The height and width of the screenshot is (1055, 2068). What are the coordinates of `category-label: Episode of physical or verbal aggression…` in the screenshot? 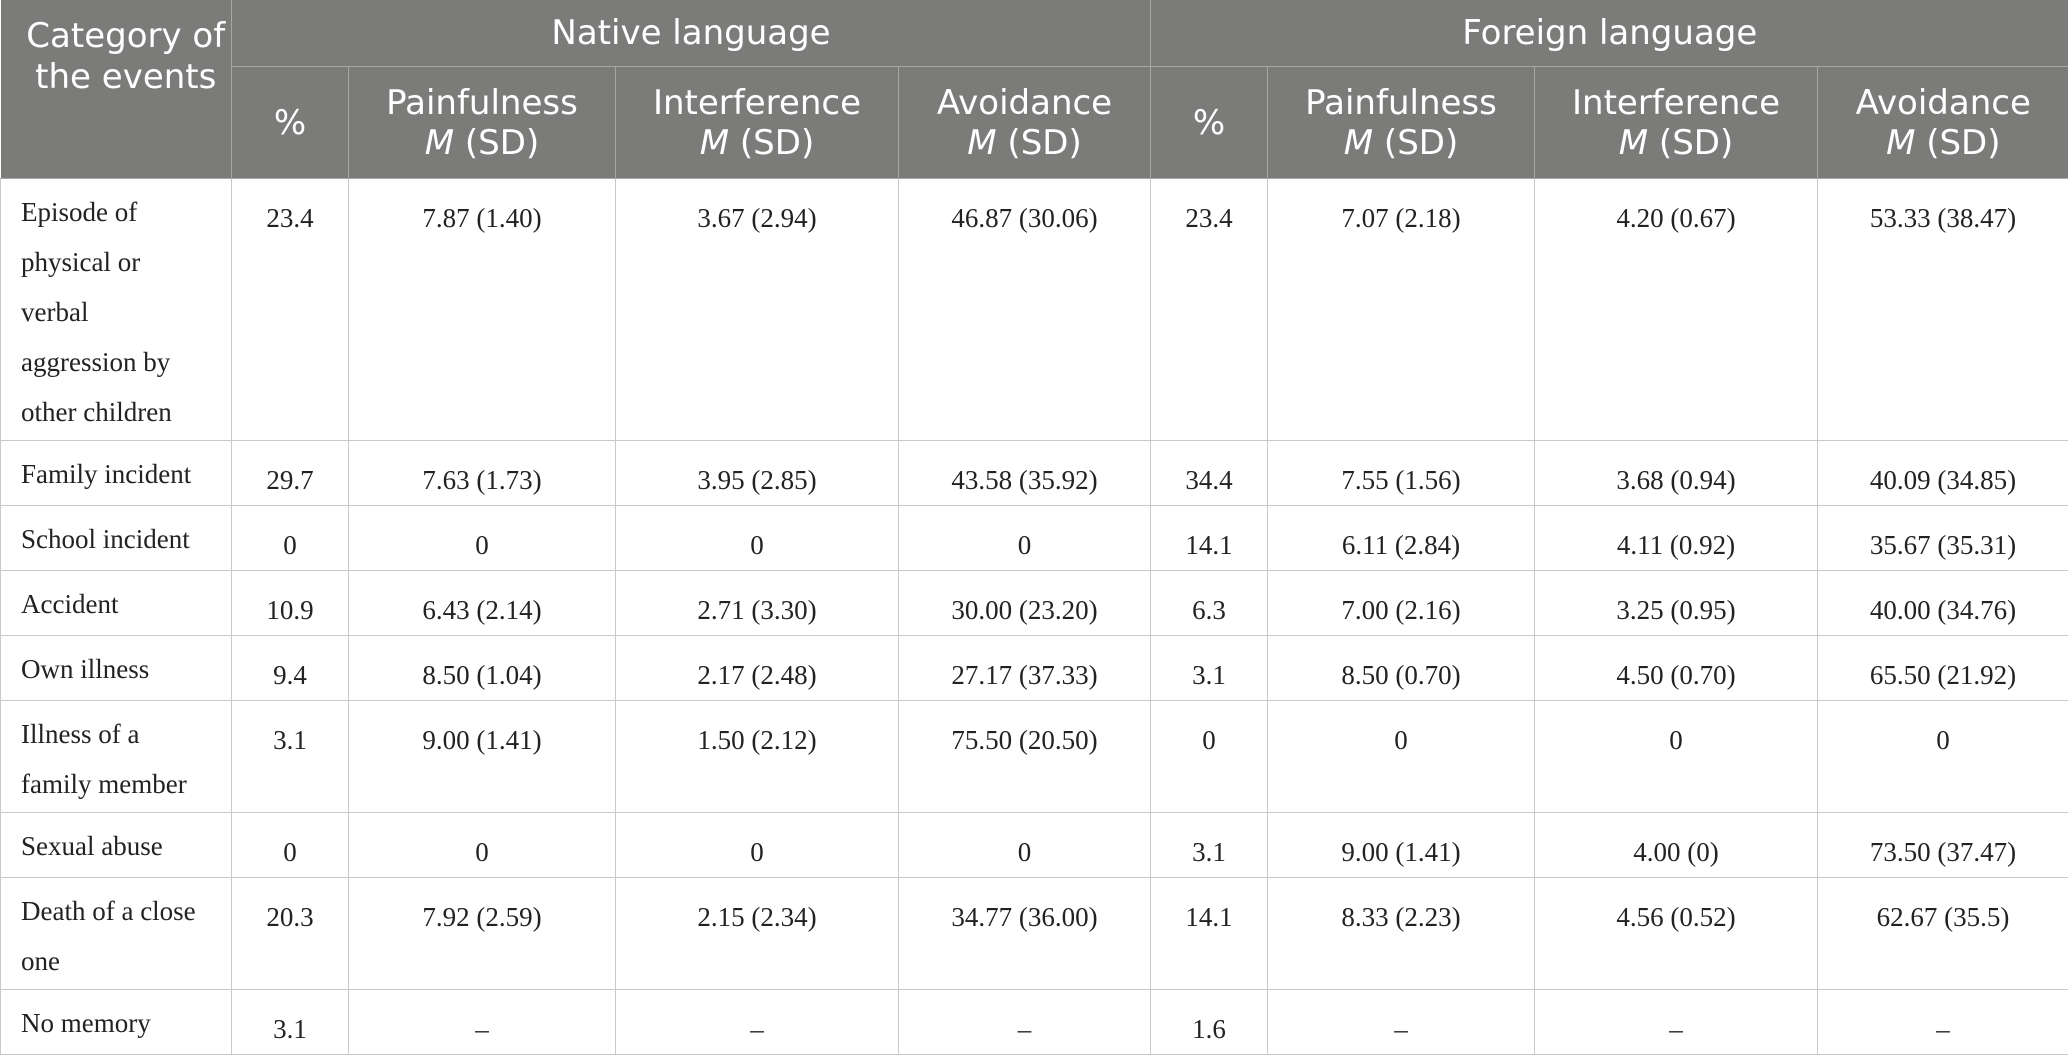 It's located at (111, 312).